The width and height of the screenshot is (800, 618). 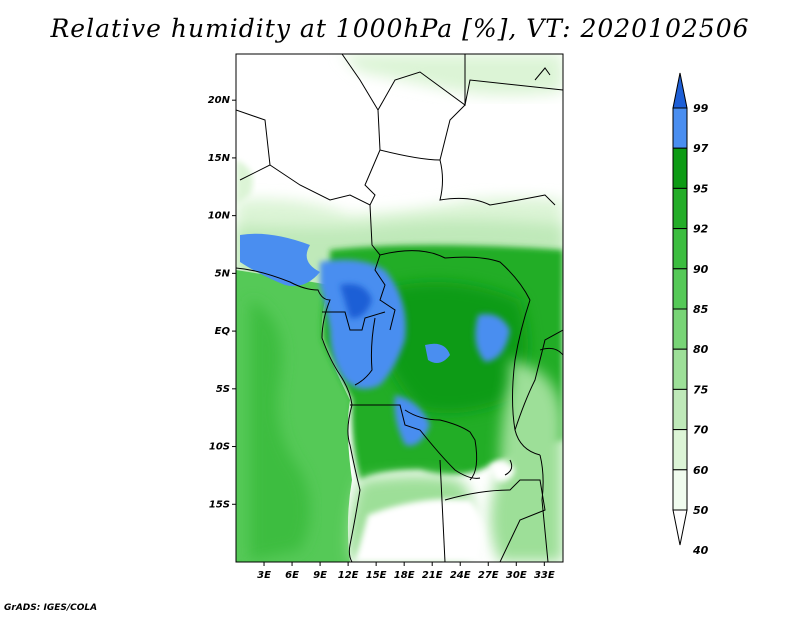 What do you see at coordinates (701, 510) in the screenshot?
I see `colorbar-label: 50` at bounding box center [701, 510].